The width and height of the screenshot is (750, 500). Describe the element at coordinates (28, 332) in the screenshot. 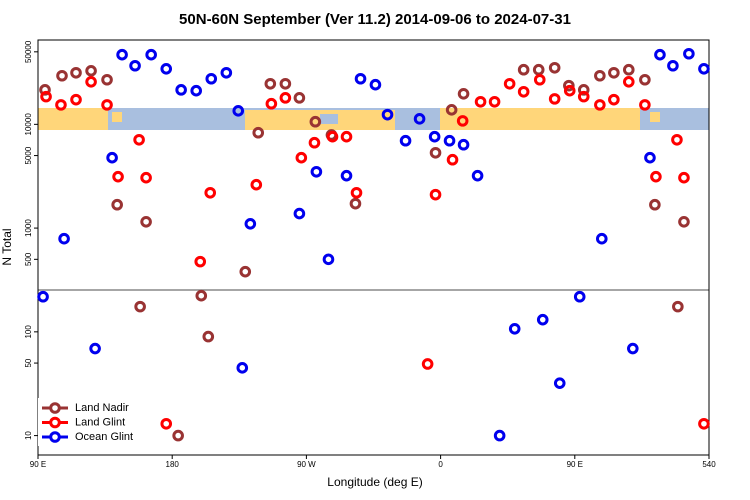

I see `y-tick-label: 100` at that location.